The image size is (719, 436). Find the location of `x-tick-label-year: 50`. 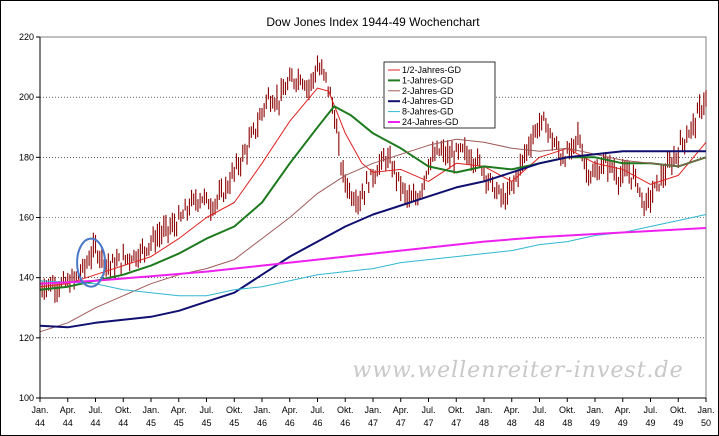

x-tick-label-year: 50 is located at coordinates (706, 423).